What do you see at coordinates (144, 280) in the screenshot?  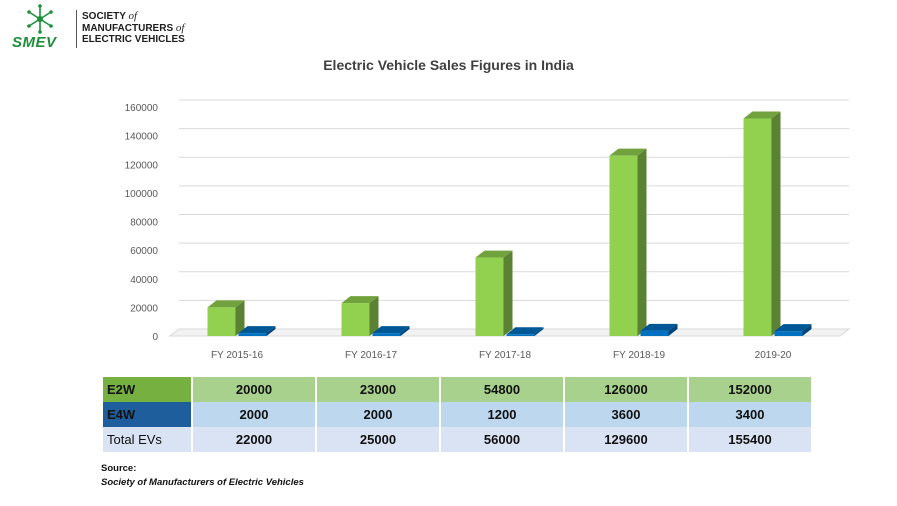 I see `y-tick-label: 40000` at bounding box center [144, 280].